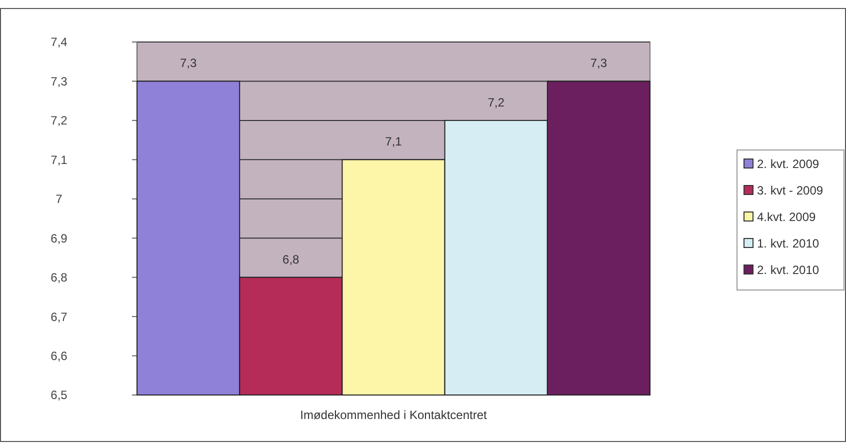 This screenshot has height=443, width=846. Describe the element at coordinates (394, 415) in the screenshot. I see `x-axis-title: Imødekommenhed i Kontaktcentret` at that location.